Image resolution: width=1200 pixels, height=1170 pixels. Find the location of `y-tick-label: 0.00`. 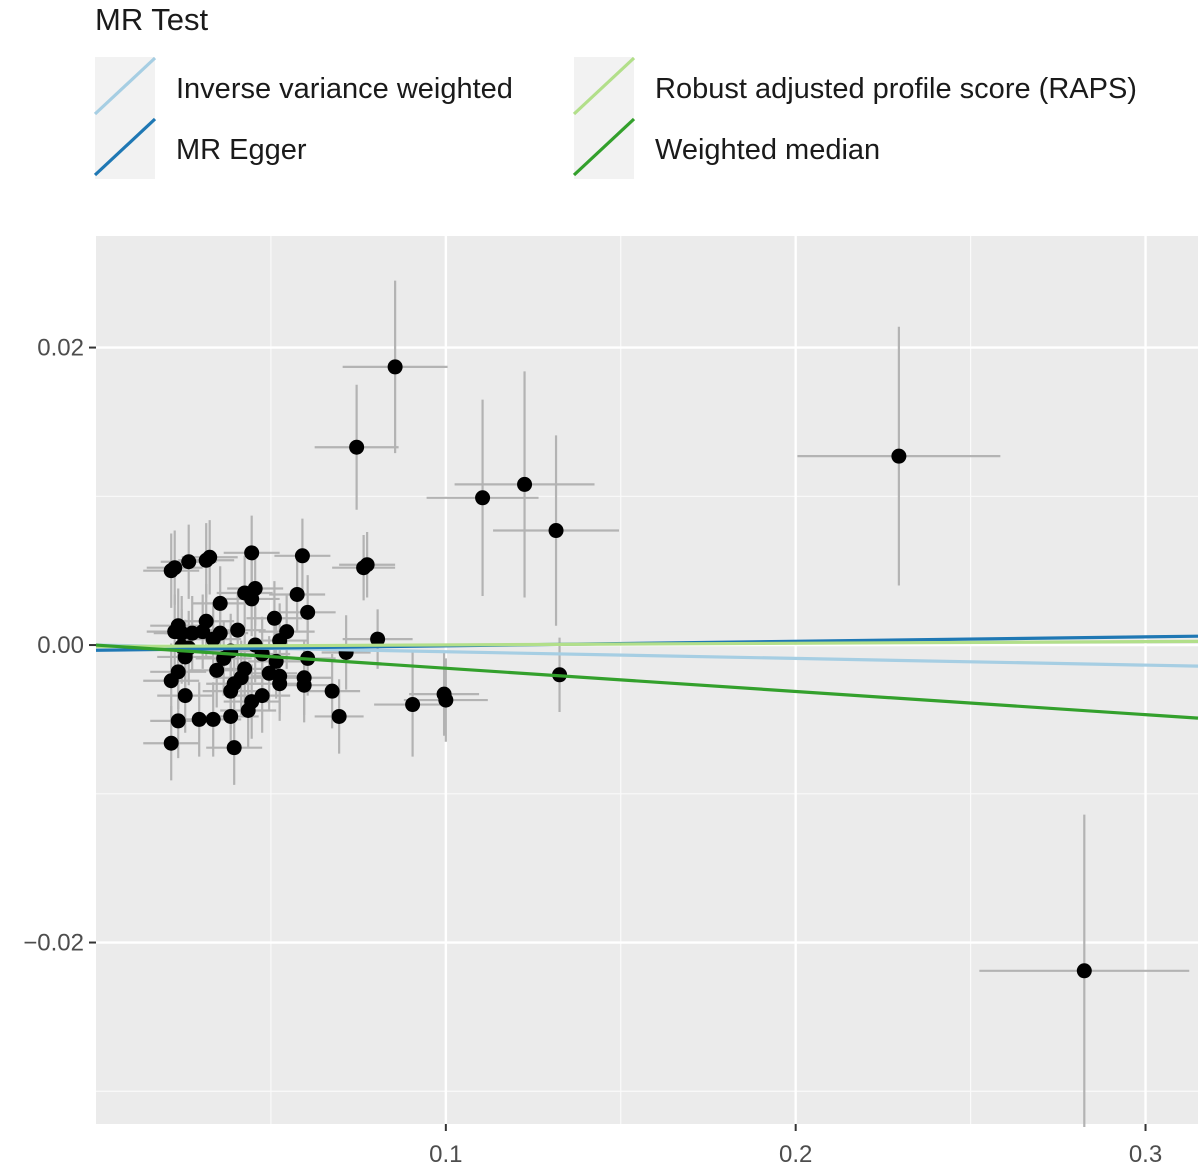

y-tick-label: 0.00 is located at coordinates (60, 645).